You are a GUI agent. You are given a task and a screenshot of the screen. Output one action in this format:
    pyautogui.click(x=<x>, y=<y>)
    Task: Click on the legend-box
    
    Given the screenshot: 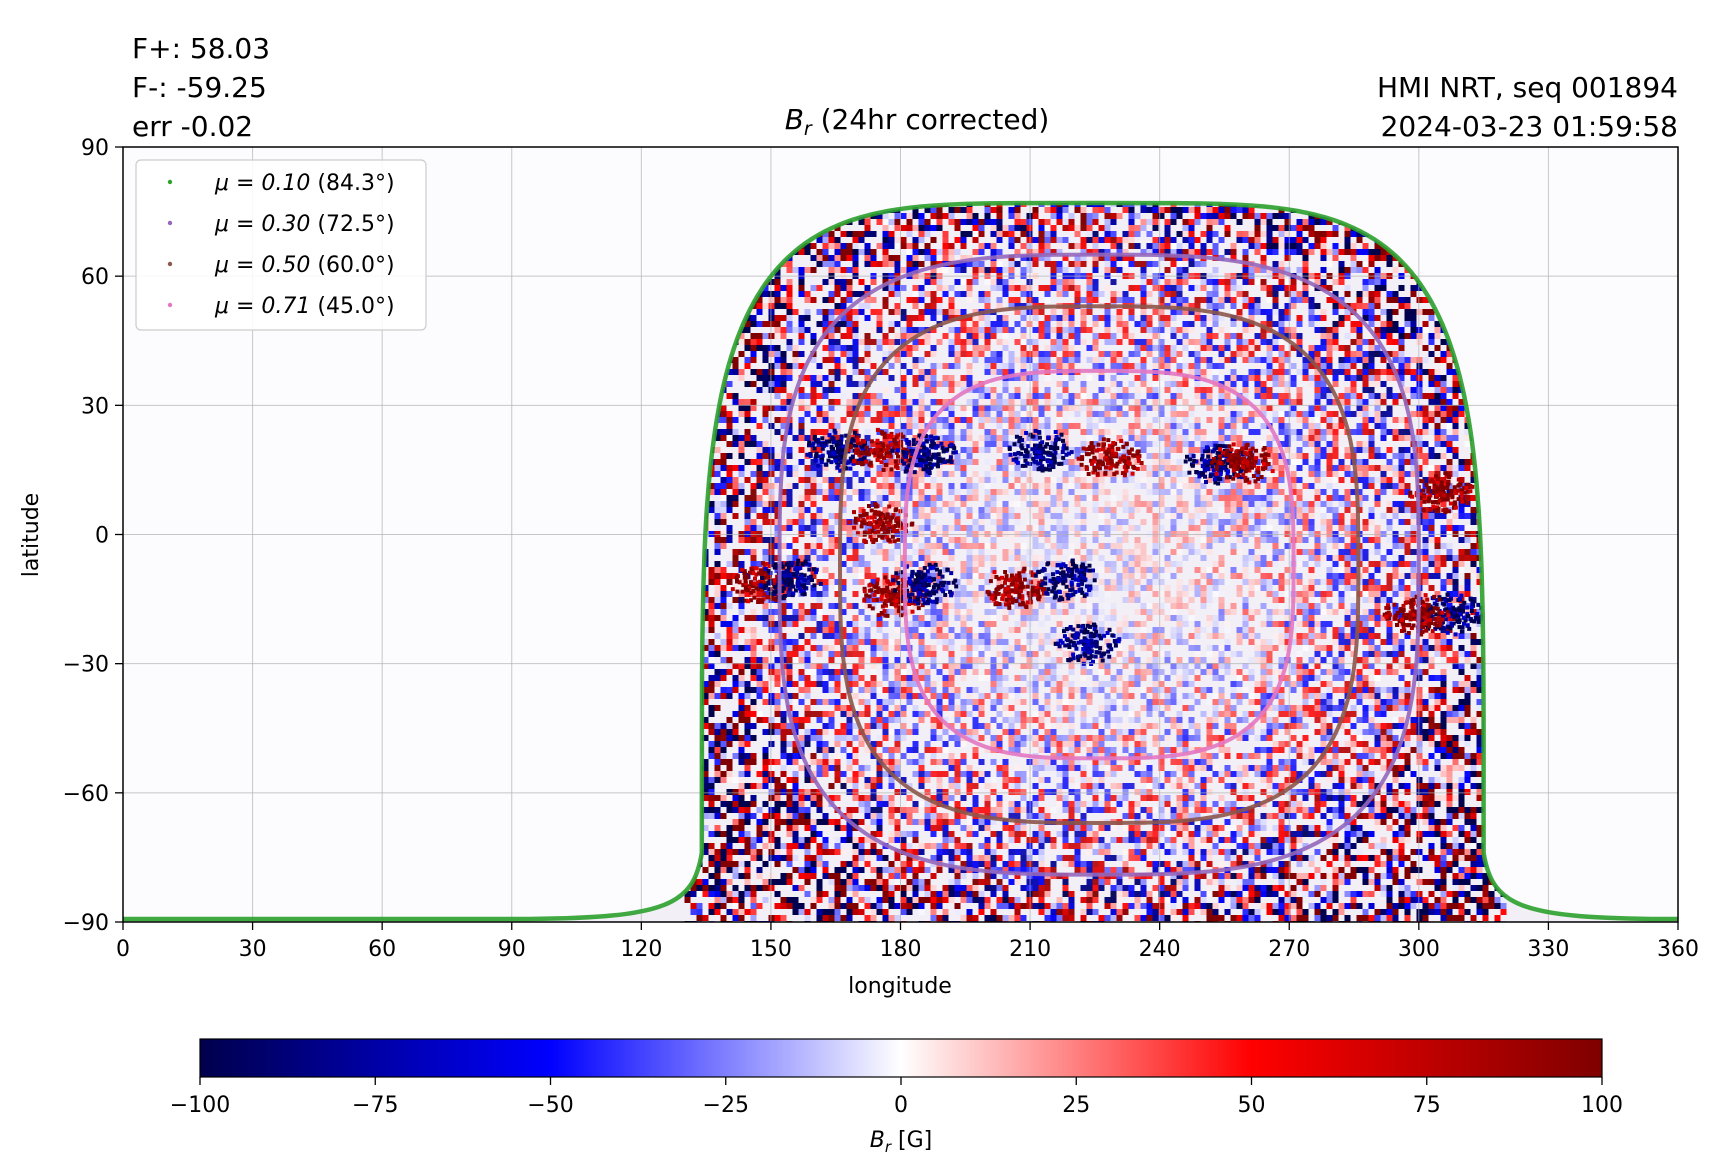 What is the action you would take?
    pyautogui.click(x=281, y=245)
    